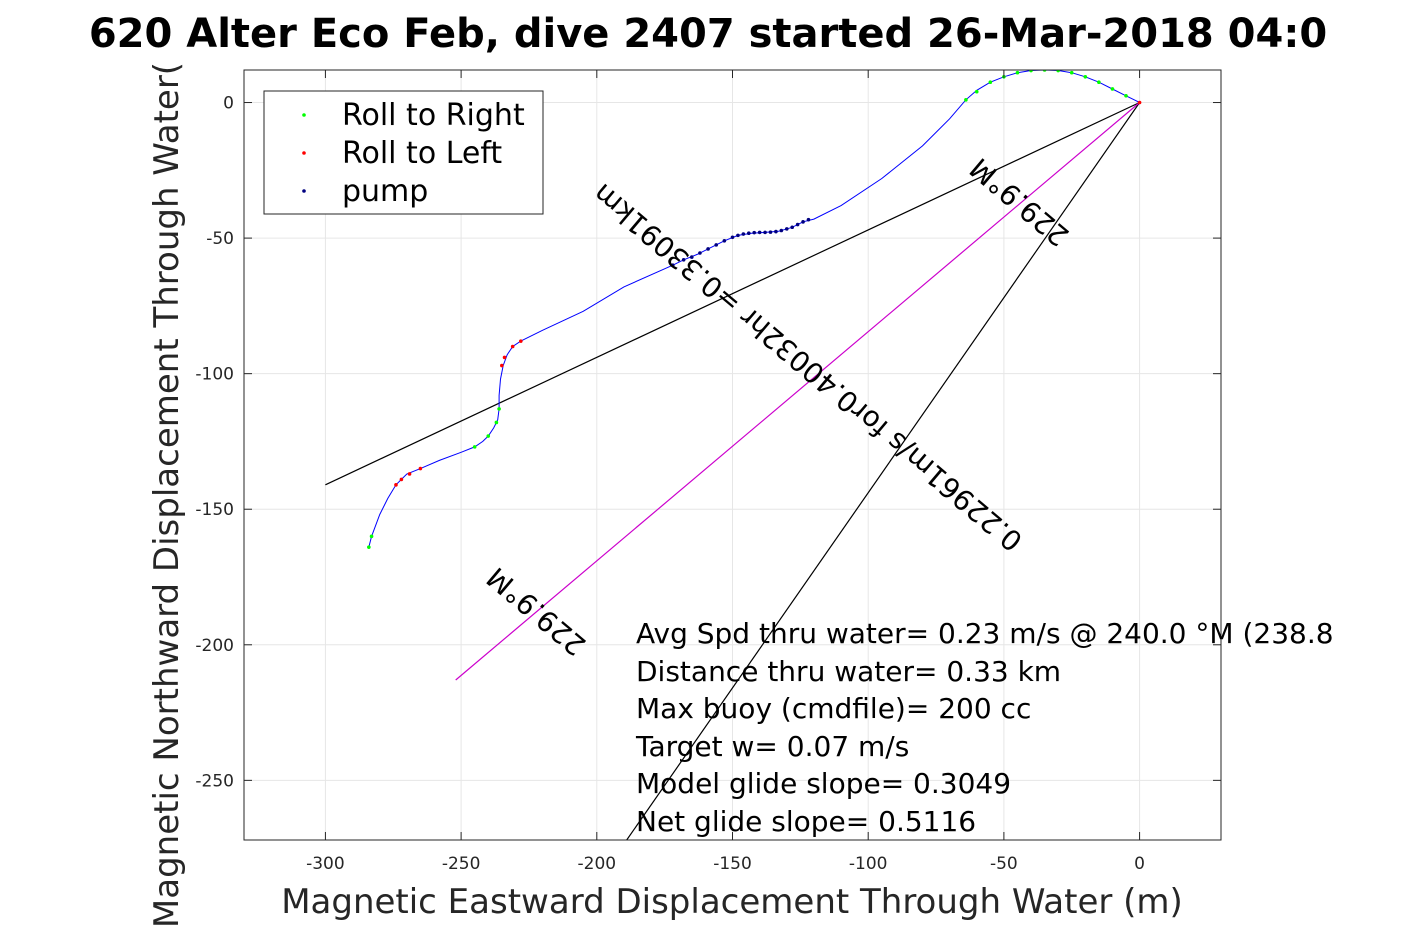 The image size is (1417, 945). Describe the element at coordinates (833, 708) in the screenshot. I see `annotation-max-buoy: Max buoy (cmdfile)= 200 cc` at that location.